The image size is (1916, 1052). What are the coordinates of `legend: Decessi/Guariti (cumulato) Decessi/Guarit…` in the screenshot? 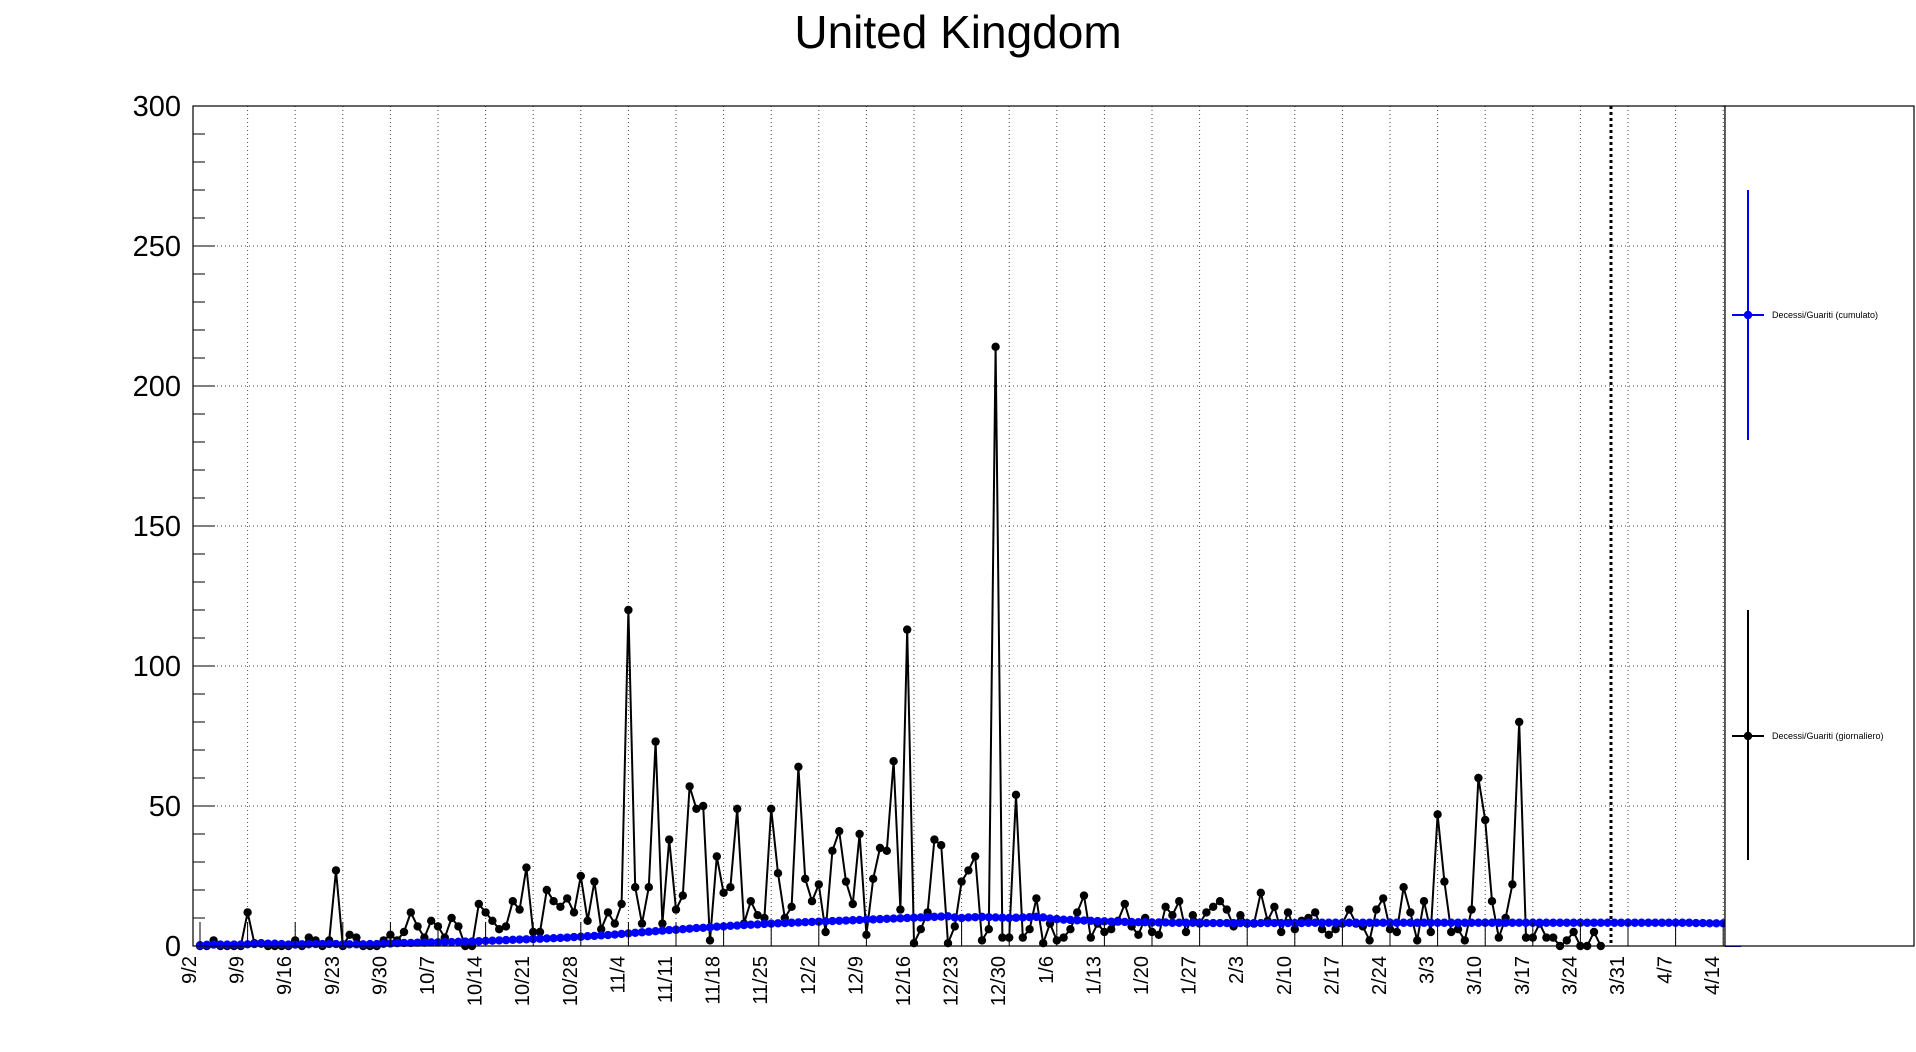 It's located at (1819, 526).